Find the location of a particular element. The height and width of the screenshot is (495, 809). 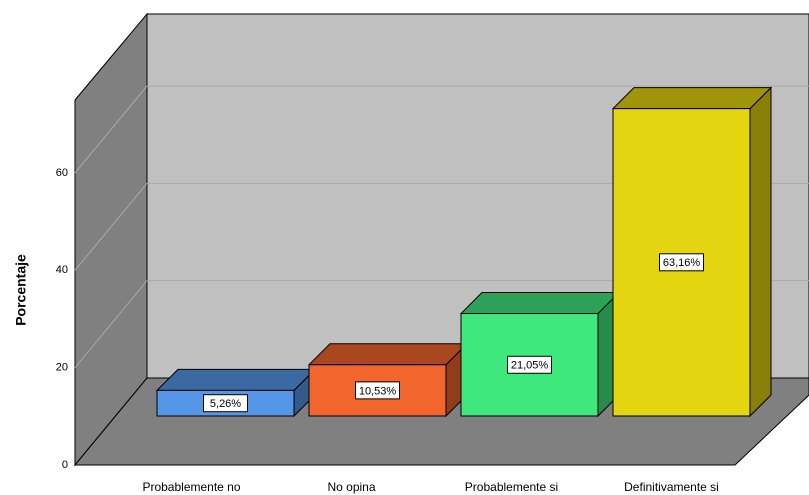

x-tick-label: Probablemente no is located at coordinates (191, 487).